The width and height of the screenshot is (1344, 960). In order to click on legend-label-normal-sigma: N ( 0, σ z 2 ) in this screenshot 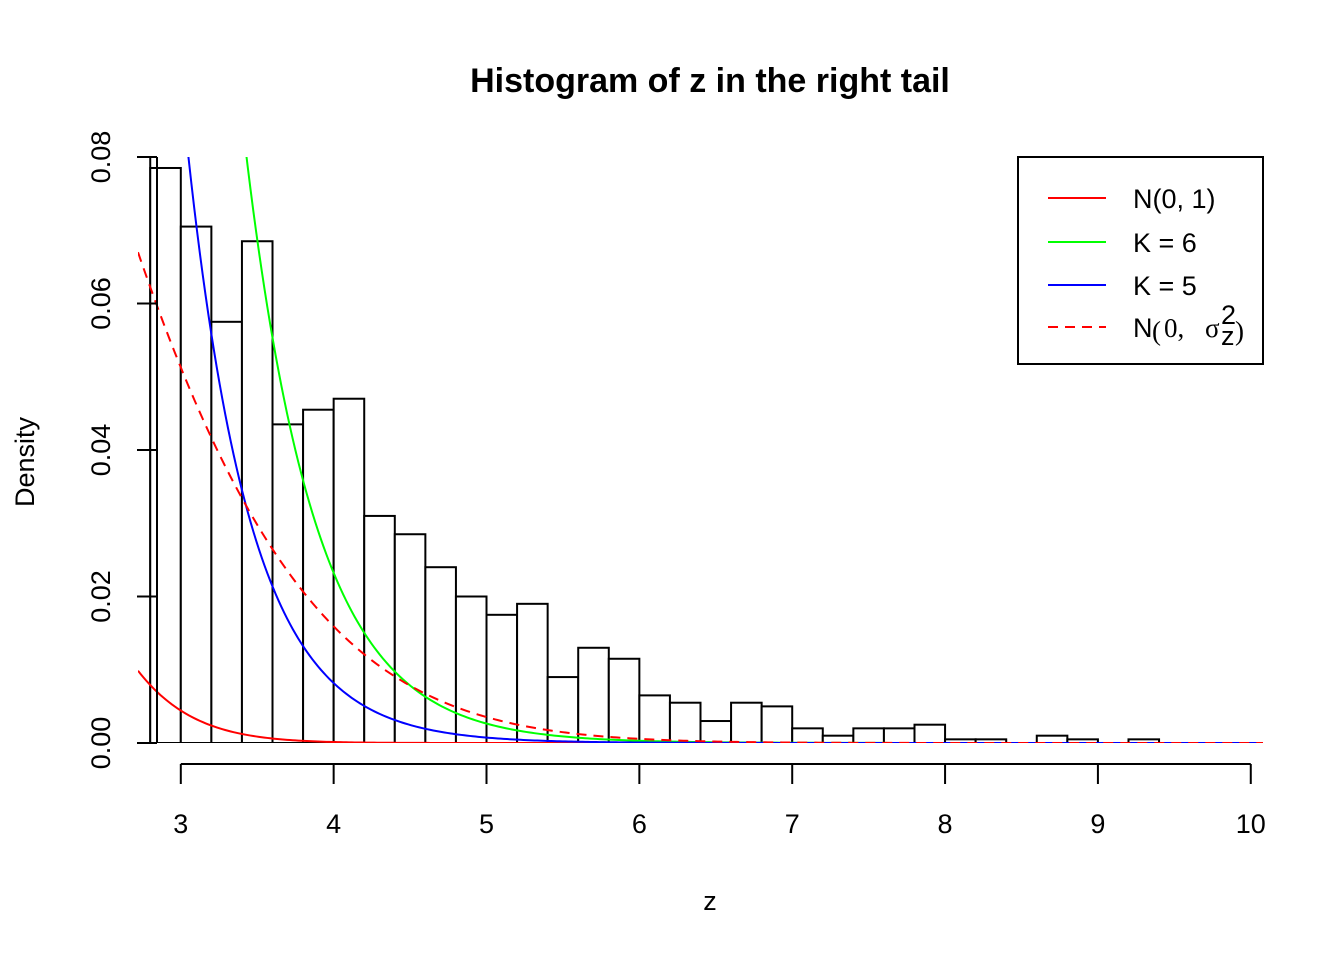, I will do `click(1188, 325)`.